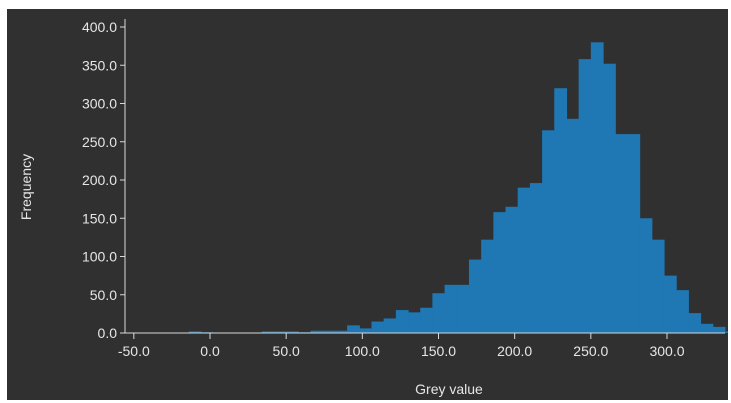 The width and height of the screenshot is (731, 403). What do you see at coordinates (26, 187) in the screenshot?
I see `y-axis-label: Frequency` at bounding box center [26, 187].